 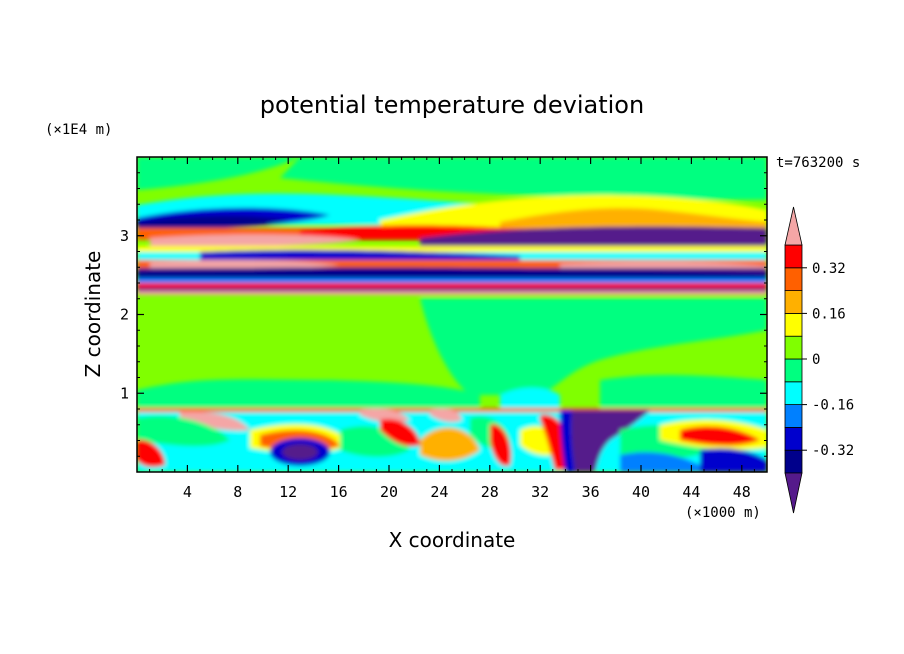 I want to click on x-tick-label: 12, so click(x=288, y=492).